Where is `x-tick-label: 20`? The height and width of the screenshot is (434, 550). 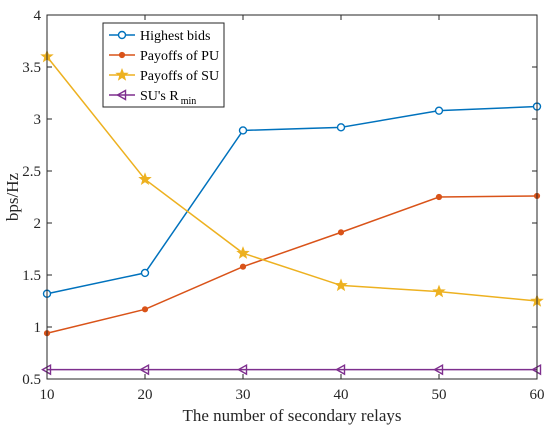
x-tick-label: 20 is located at coordinates (145, 395).